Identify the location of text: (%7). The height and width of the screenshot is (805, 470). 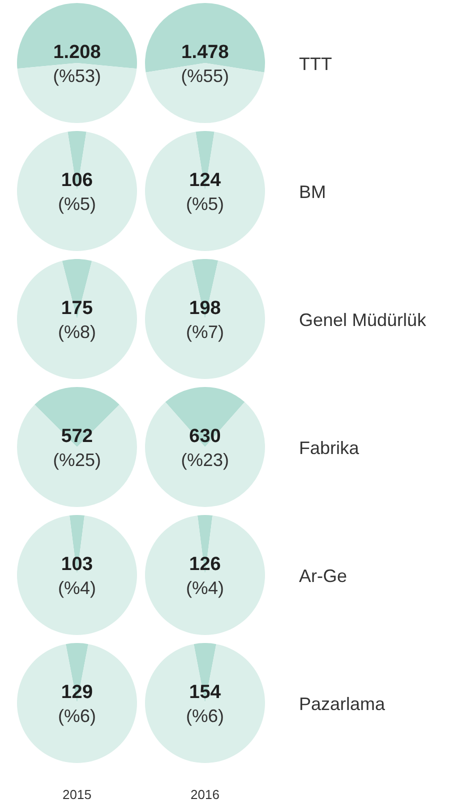
(205, 332).